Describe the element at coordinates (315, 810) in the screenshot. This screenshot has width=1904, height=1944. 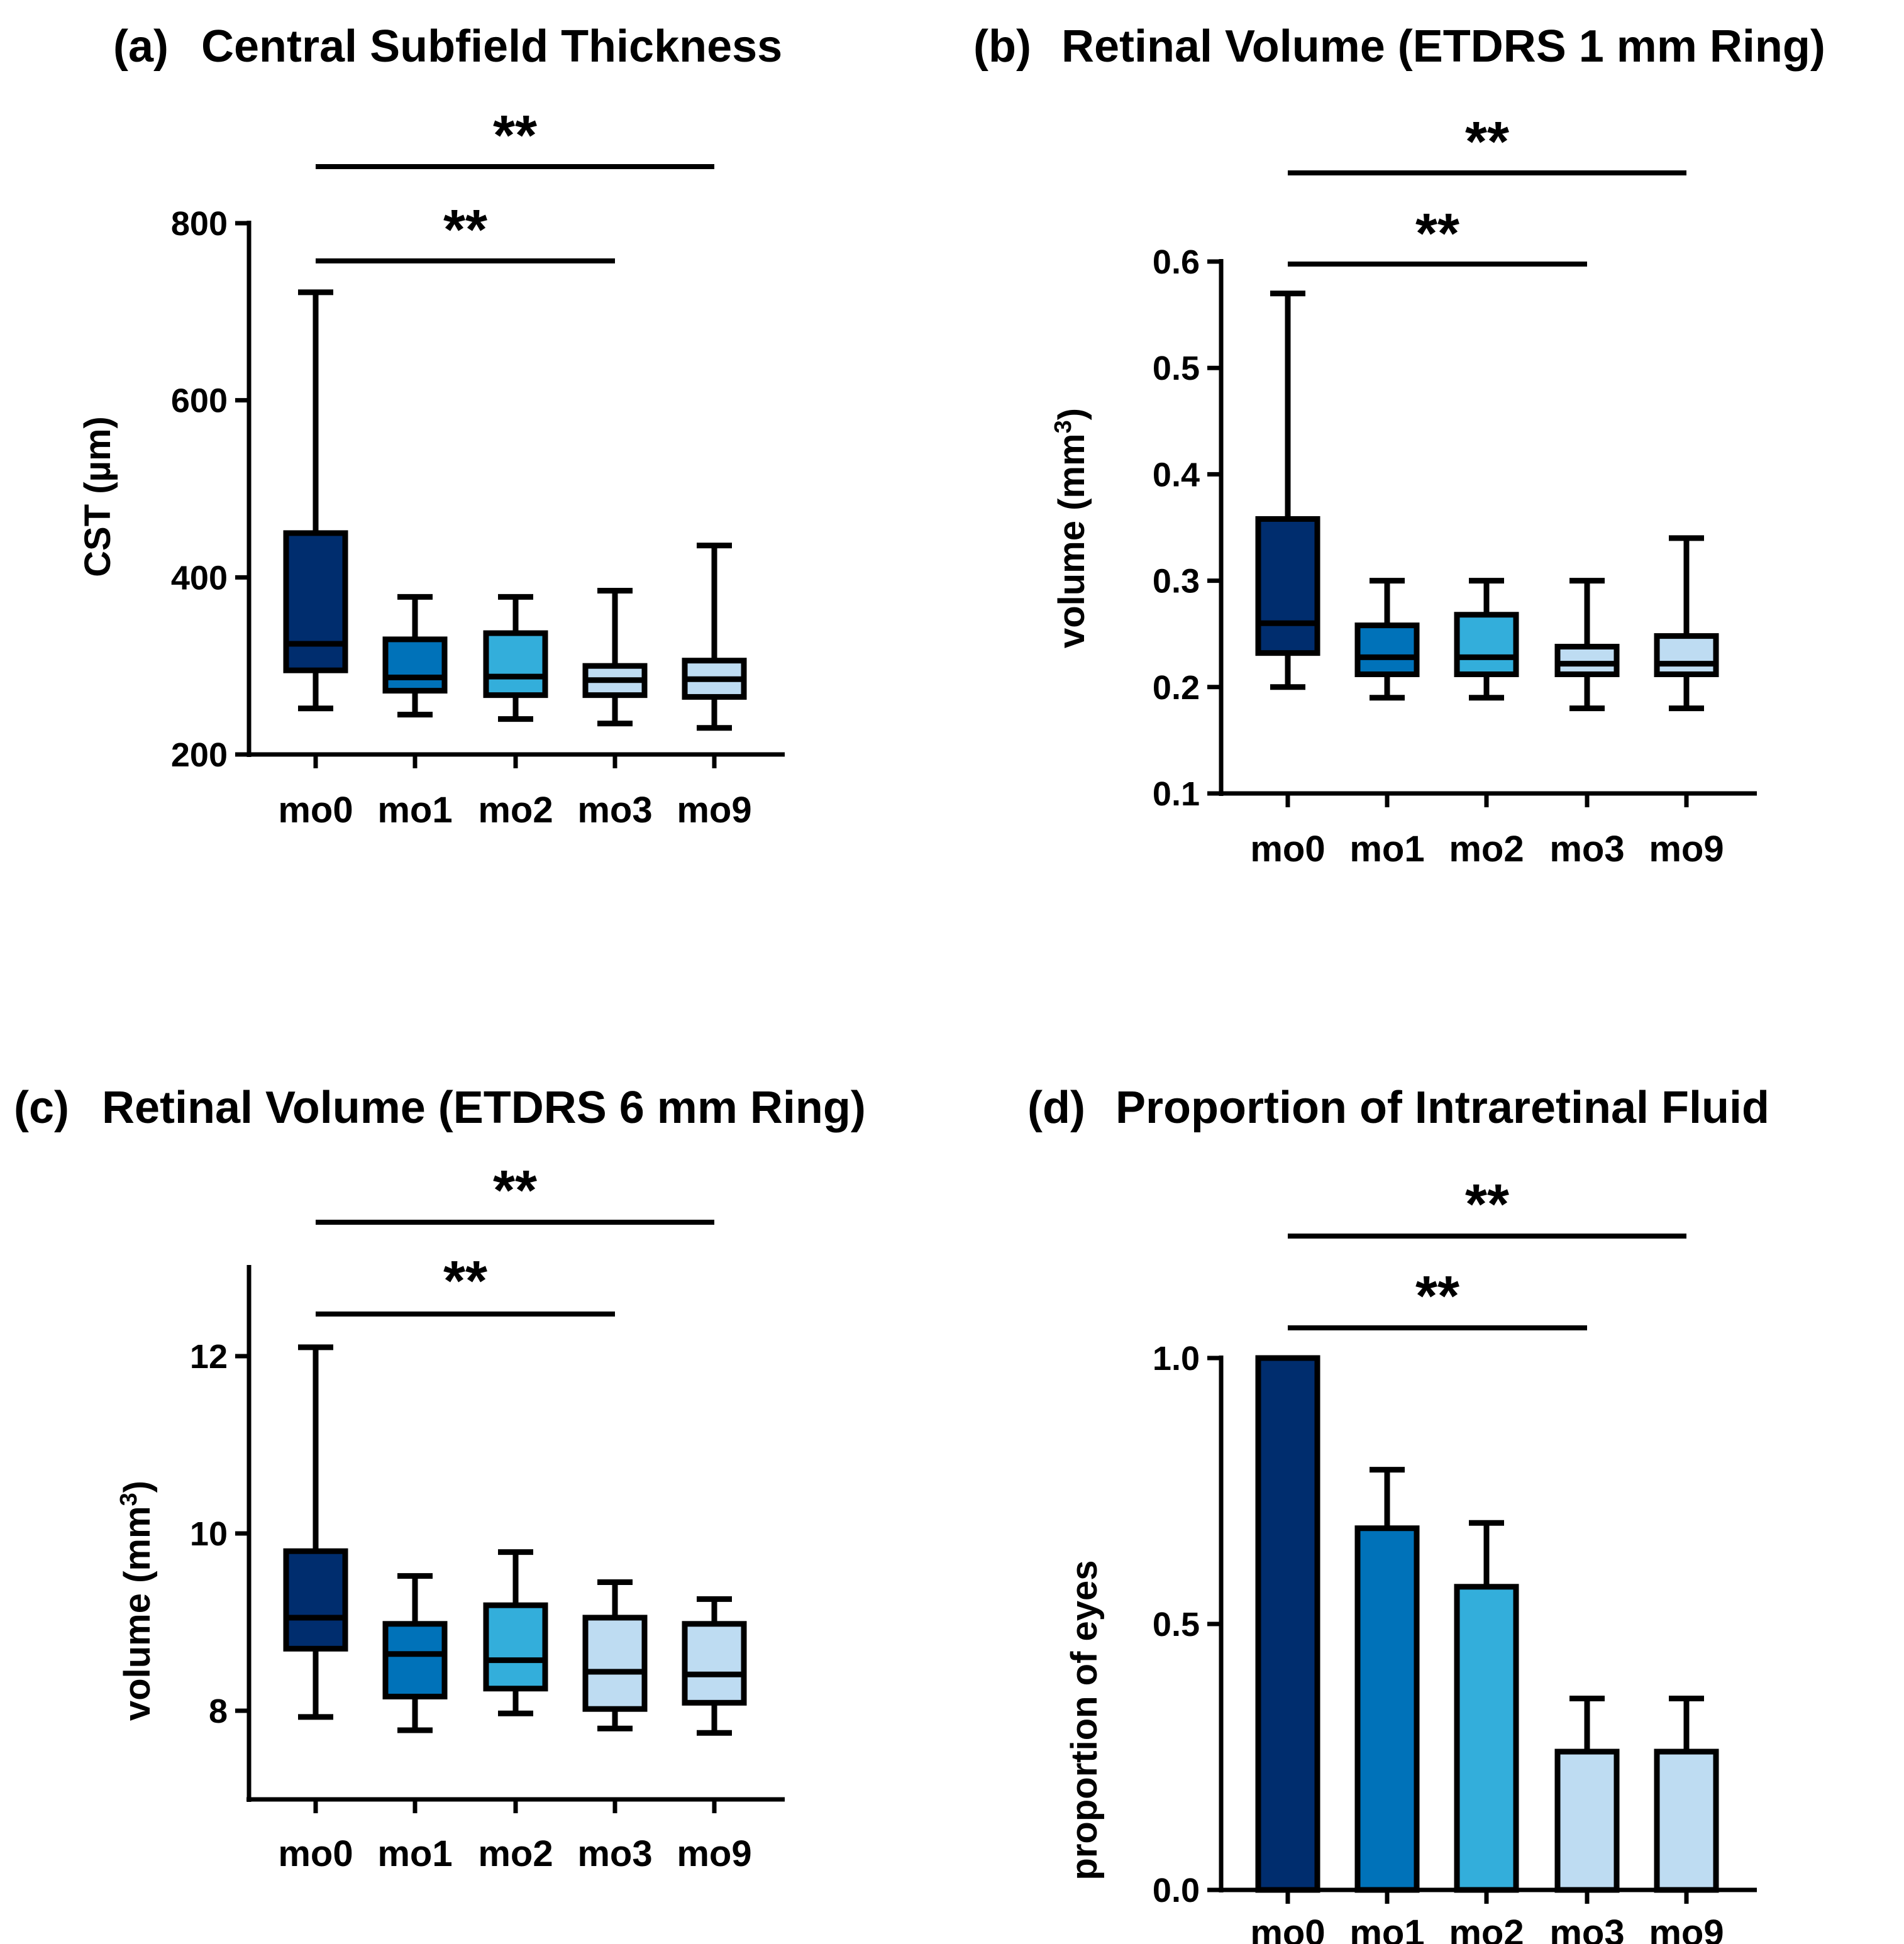
I see `chart-a-x-tick-label: mo0` at that location.